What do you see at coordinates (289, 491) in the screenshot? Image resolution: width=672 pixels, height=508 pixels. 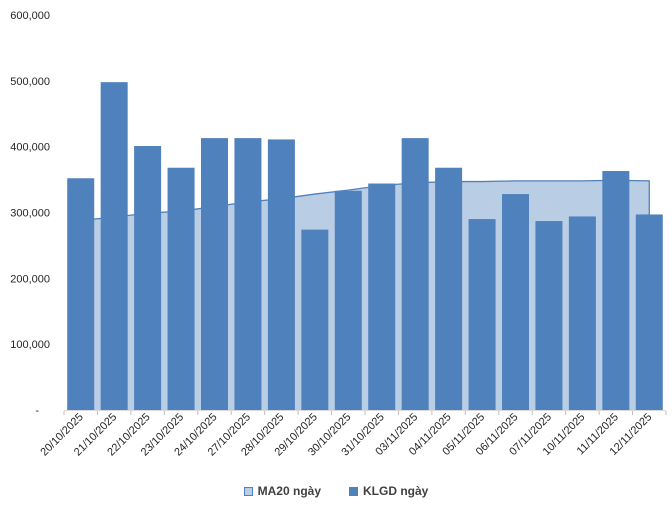 I see `legend-label-ma20: MA20 ngày` at bounding box center [289, 491].